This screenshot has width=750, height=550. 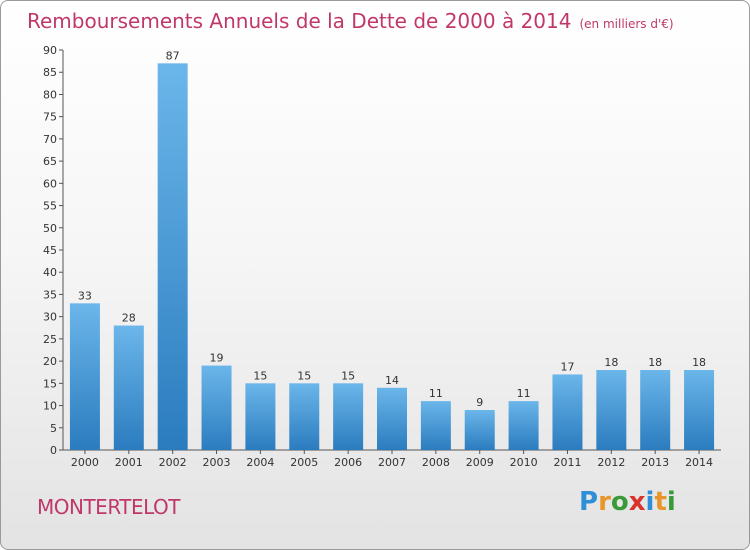 I want to click on logo-letter: P, so click(x=589, y=502).